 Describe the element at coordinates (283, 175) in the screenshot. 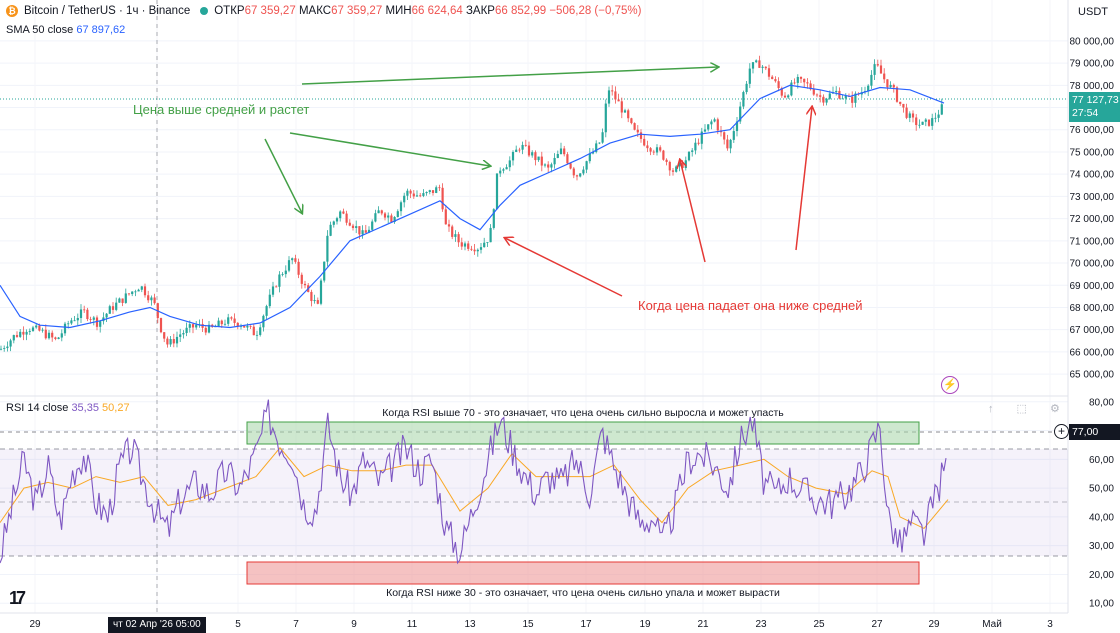

I see `green-arrow-down` at that location.